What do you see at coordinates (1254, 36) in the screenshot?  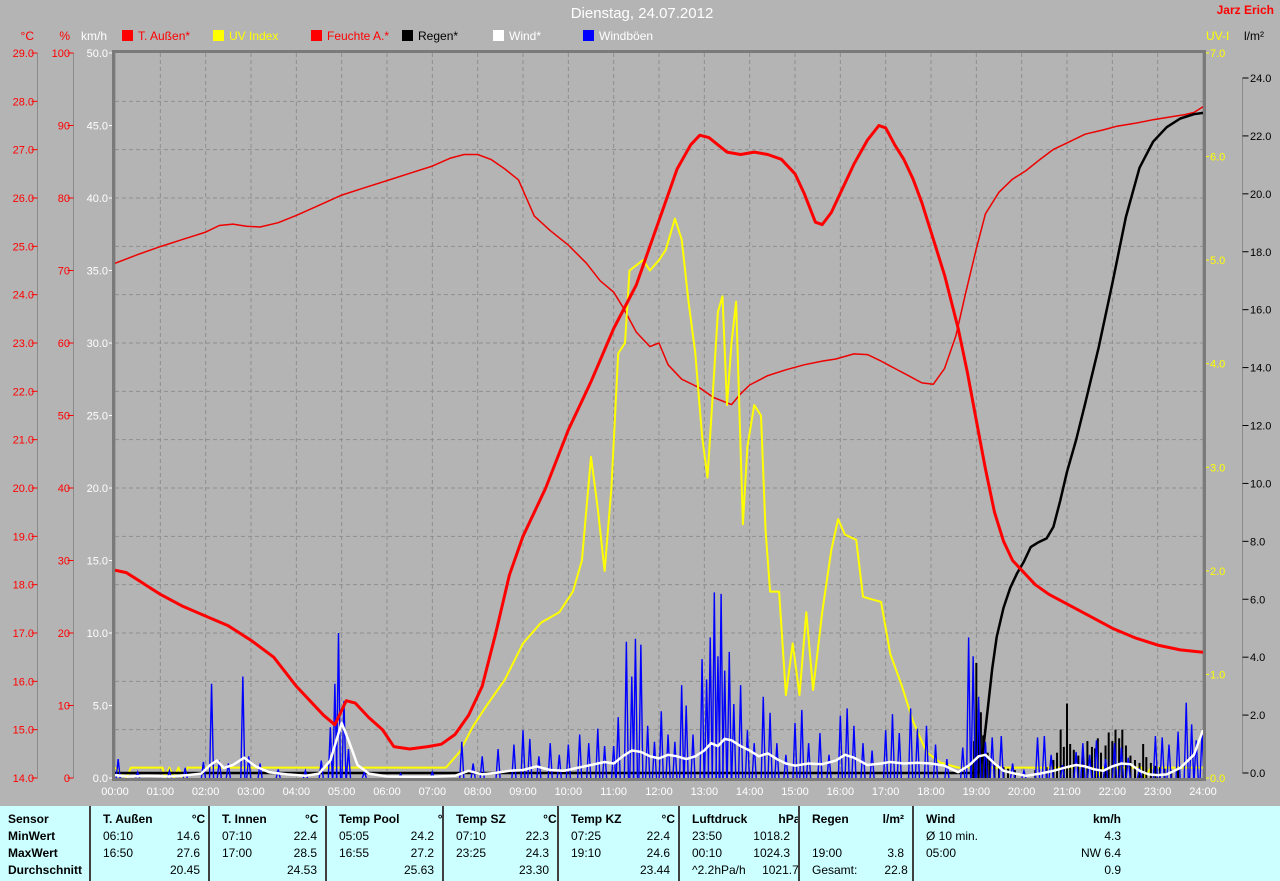 I see `axis-unit-rain: l/m²` at bounding box center [1254, 36].